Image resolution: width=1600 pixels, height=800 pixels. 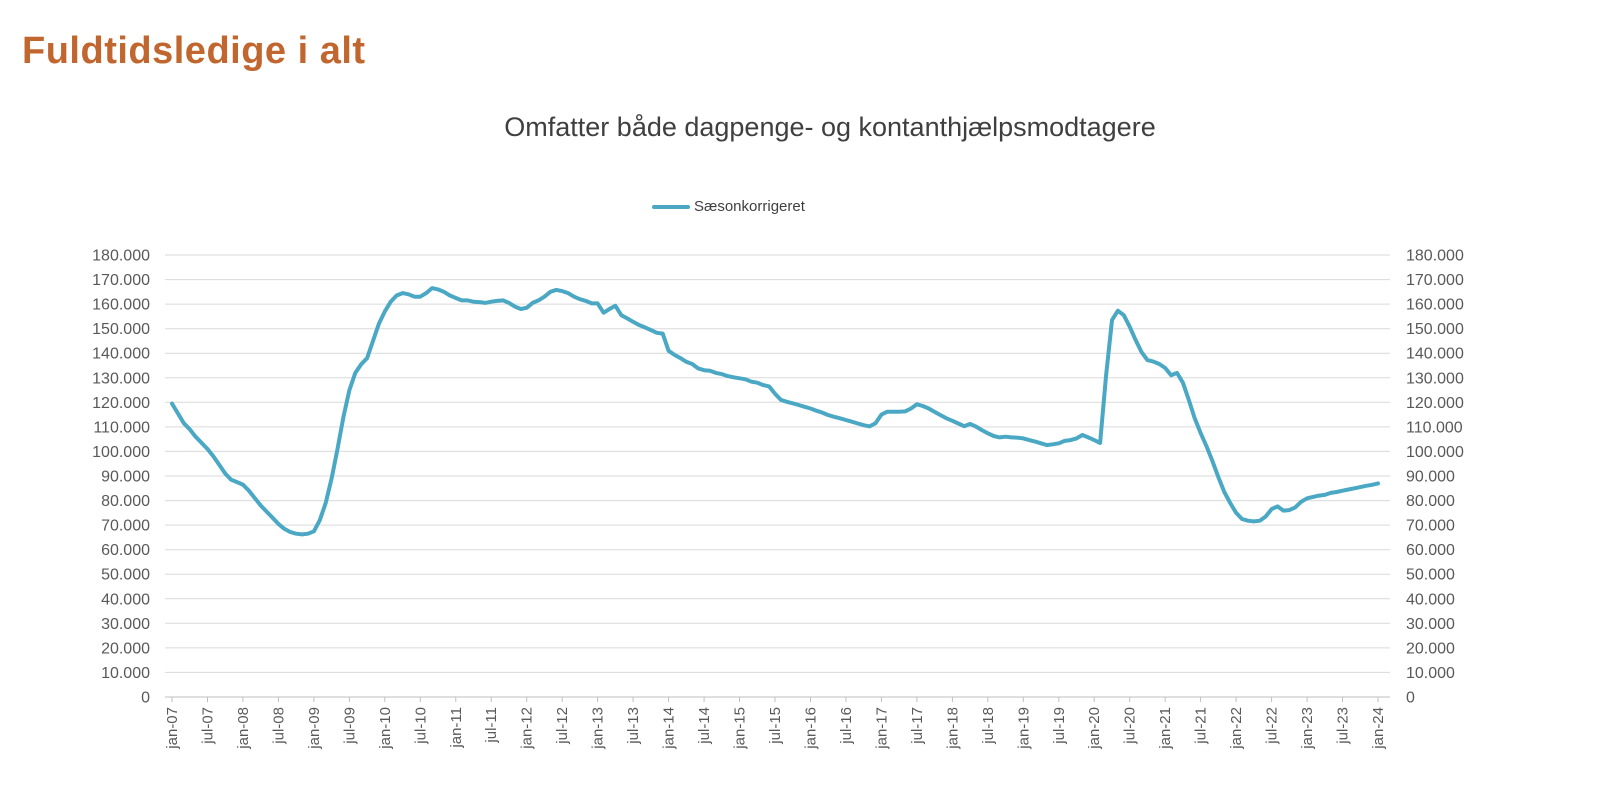 What do you see at coordinates (1435, 280) in the screenshot?
I see `y-axis-label-right: 170.000` at bounding box center [1435, 280].